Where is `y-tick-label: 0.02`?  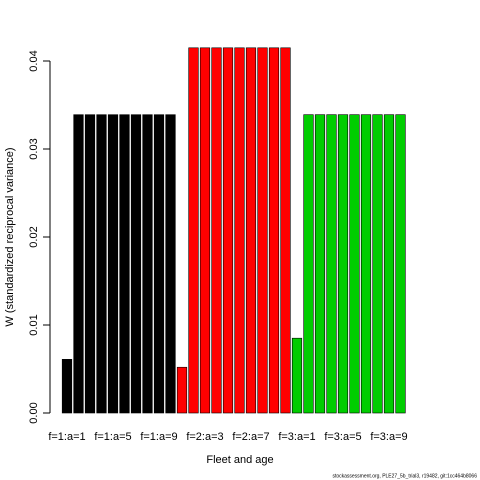
y-tick-label: 0.02 is located at coordinates (34, 236).